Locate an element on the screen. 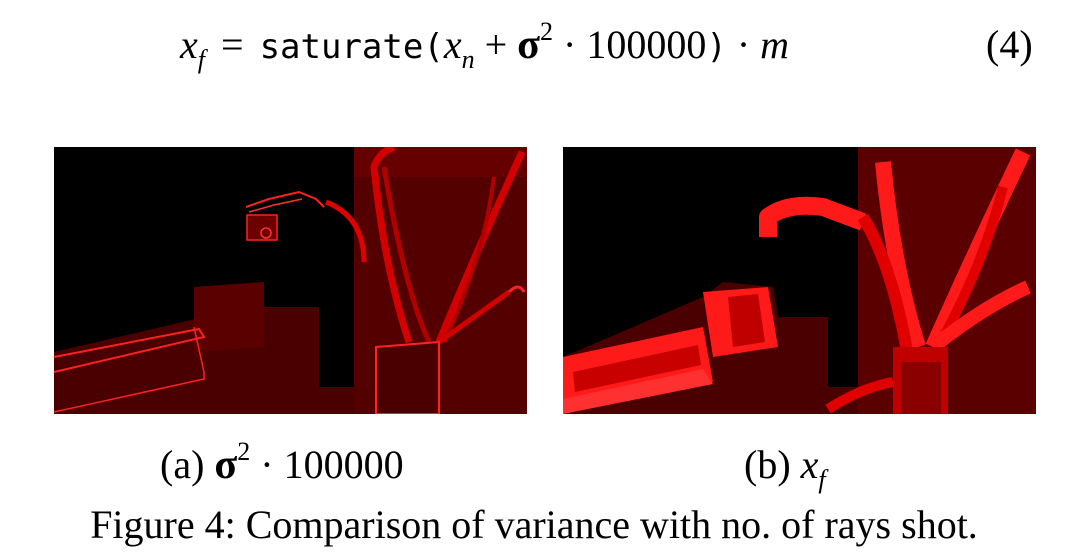 Image resolution: width=1068 pixels, height=558 pixels. equation-number: (4) is located at coordinates (1009, 44).